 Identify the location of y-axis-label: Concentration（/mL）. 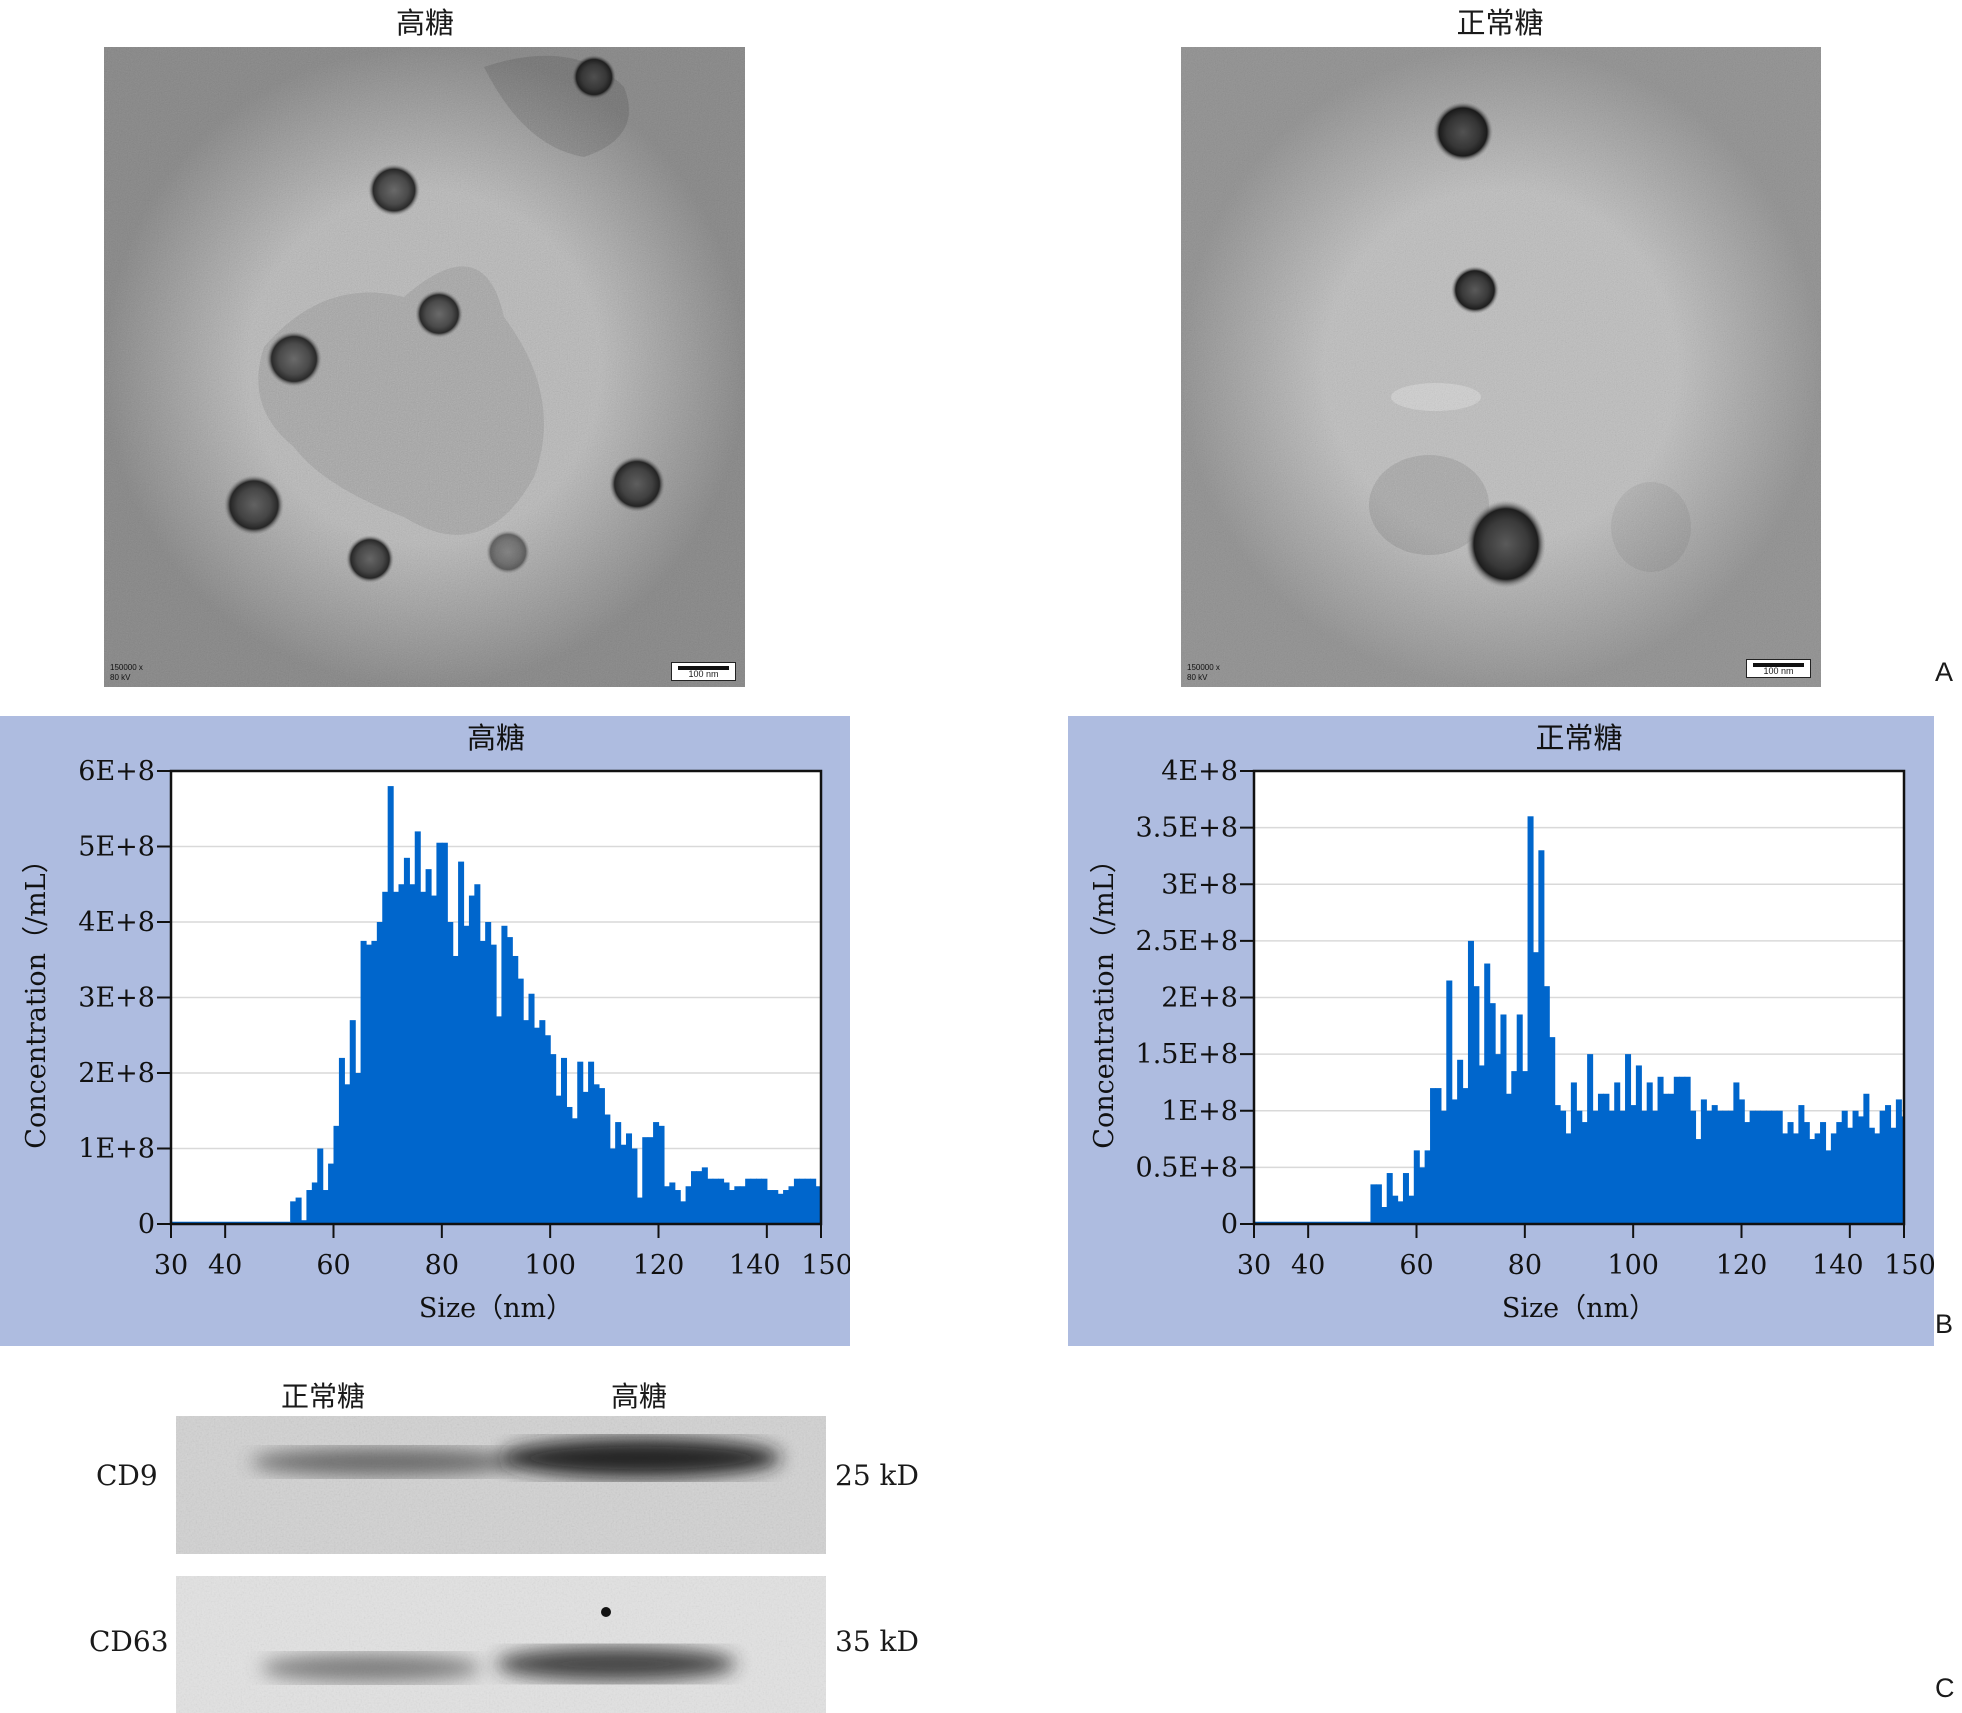
(36, 997).